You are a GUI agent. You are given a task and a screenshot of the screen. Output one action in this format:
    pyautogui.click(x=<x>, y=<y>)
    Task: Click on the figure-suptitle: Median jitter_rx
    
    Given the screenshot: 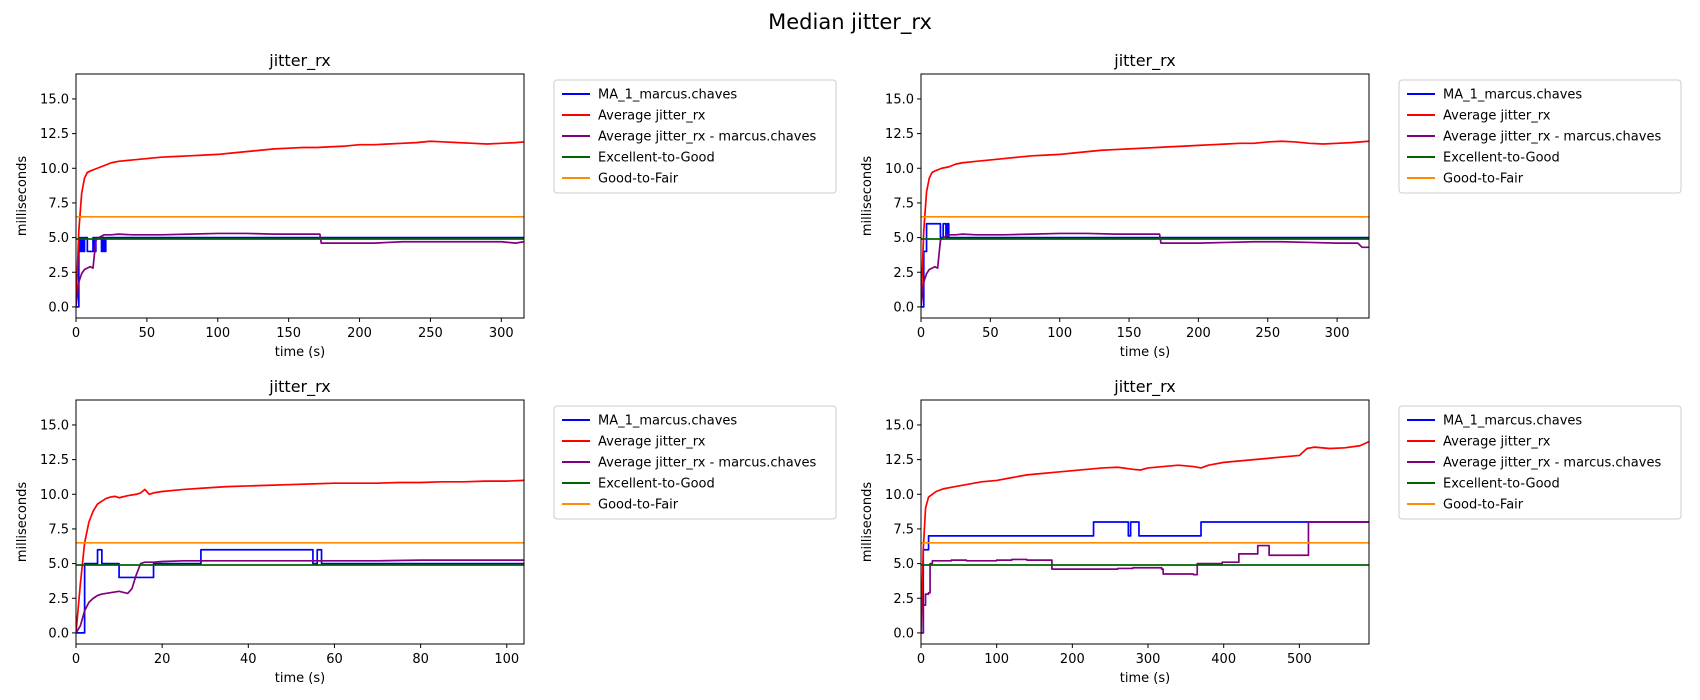 What is the action you would take?
    pyautogui.click(x=850, y=22)
    